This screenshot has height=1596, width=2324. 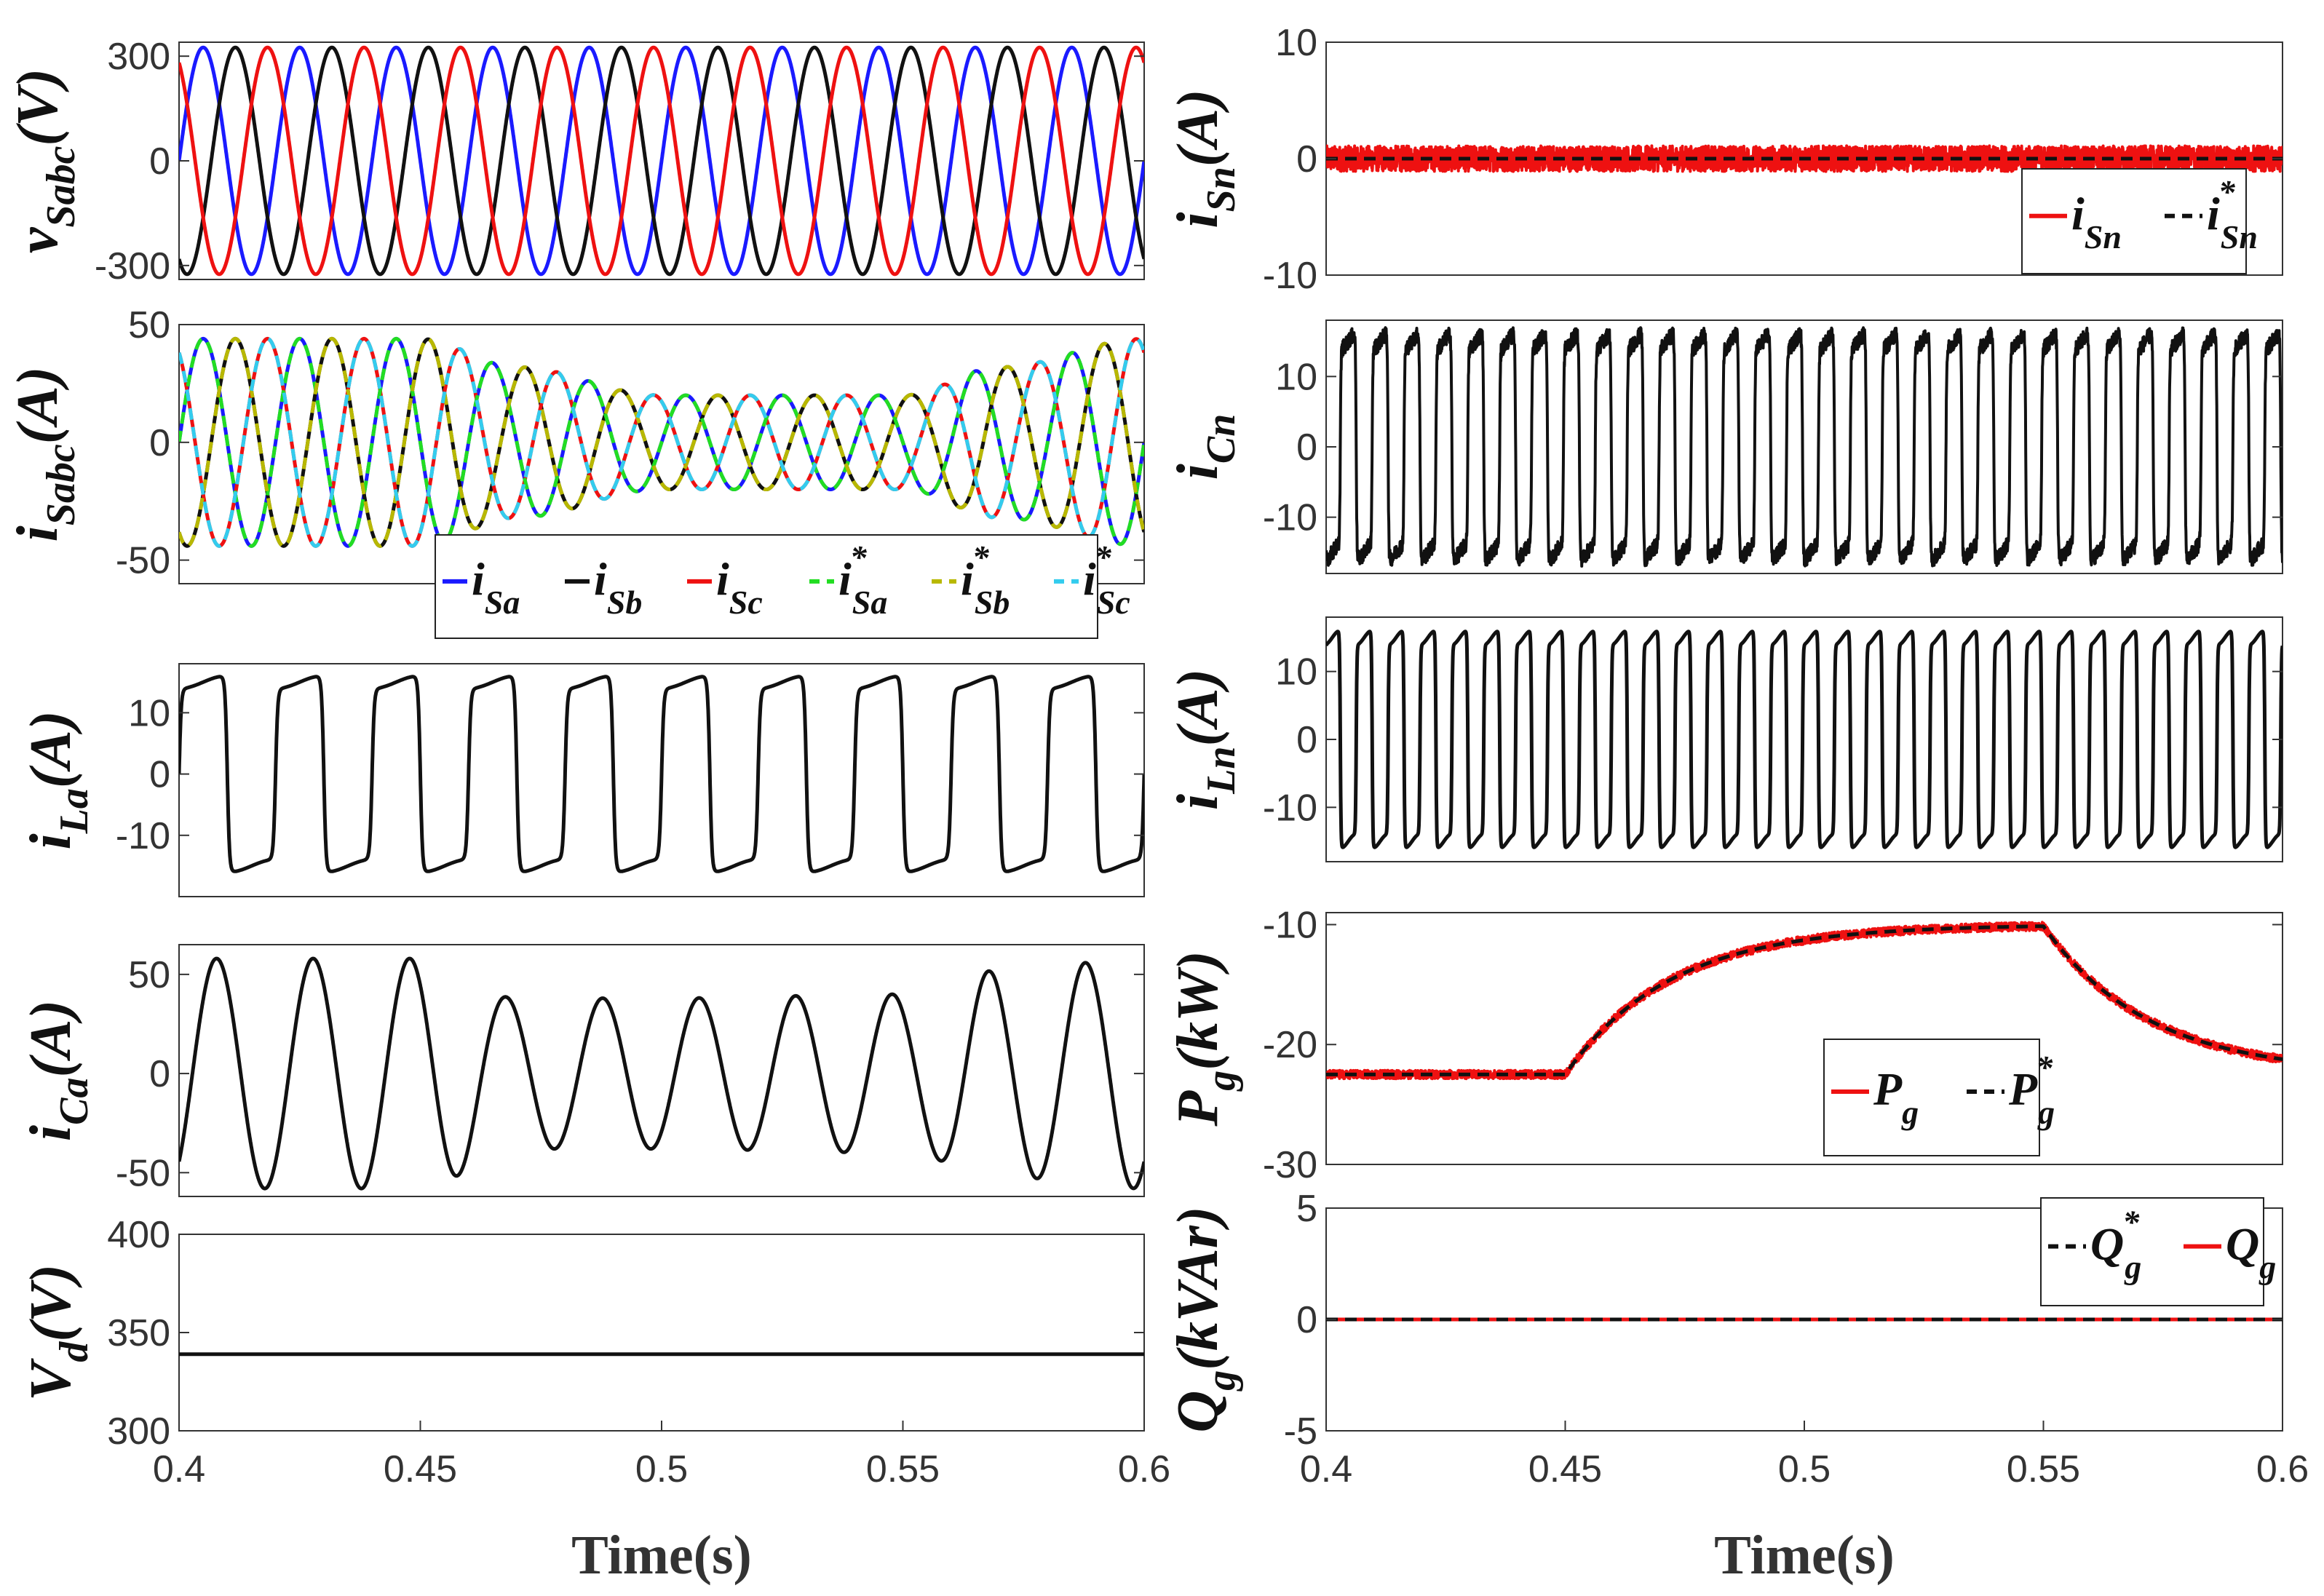 I want to click on y-tick-label: 5, so click(x=1306, y=1209).